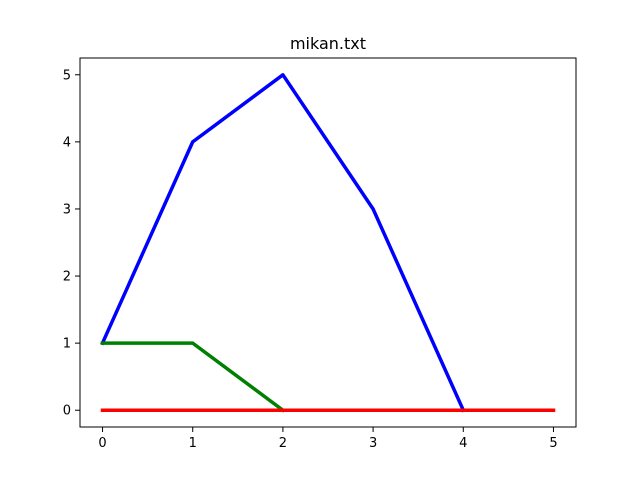 The image size is (640, 480). I want to click on x-tick-label: 5, so click(553, 443).